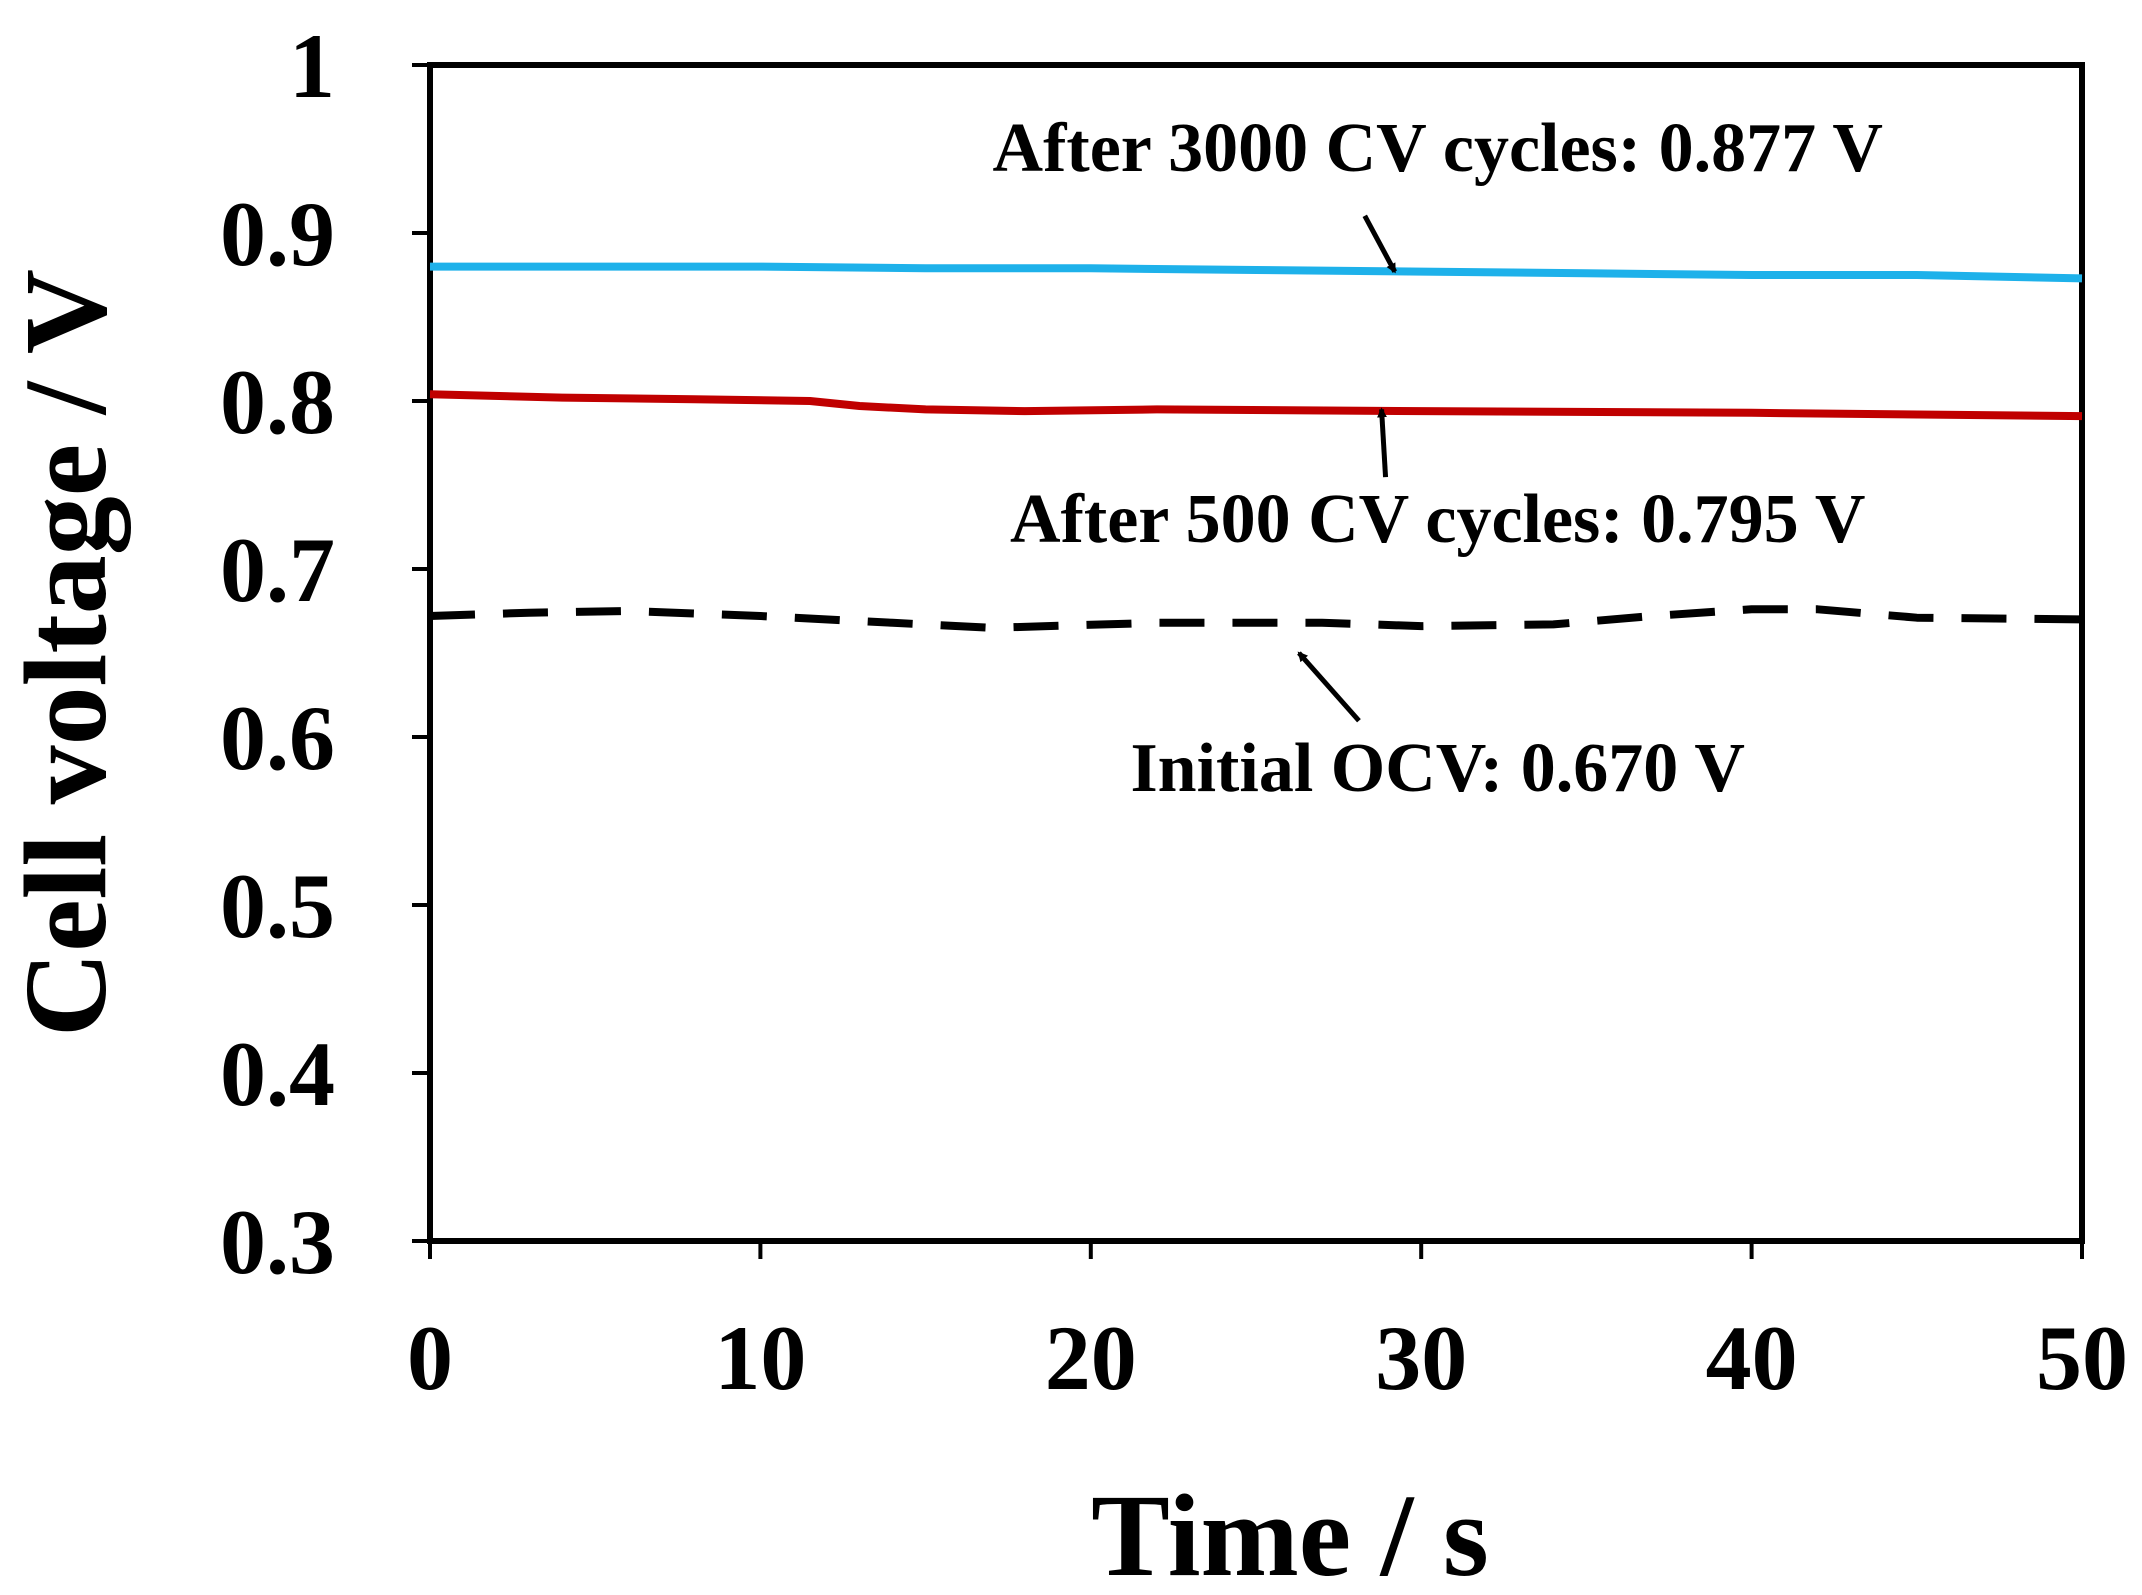 This screenshot has height=1595, width=2142. Describe the element at coordinates (1752, 1358) in the screenshot. I see `x-tick-label: 40` at that location.